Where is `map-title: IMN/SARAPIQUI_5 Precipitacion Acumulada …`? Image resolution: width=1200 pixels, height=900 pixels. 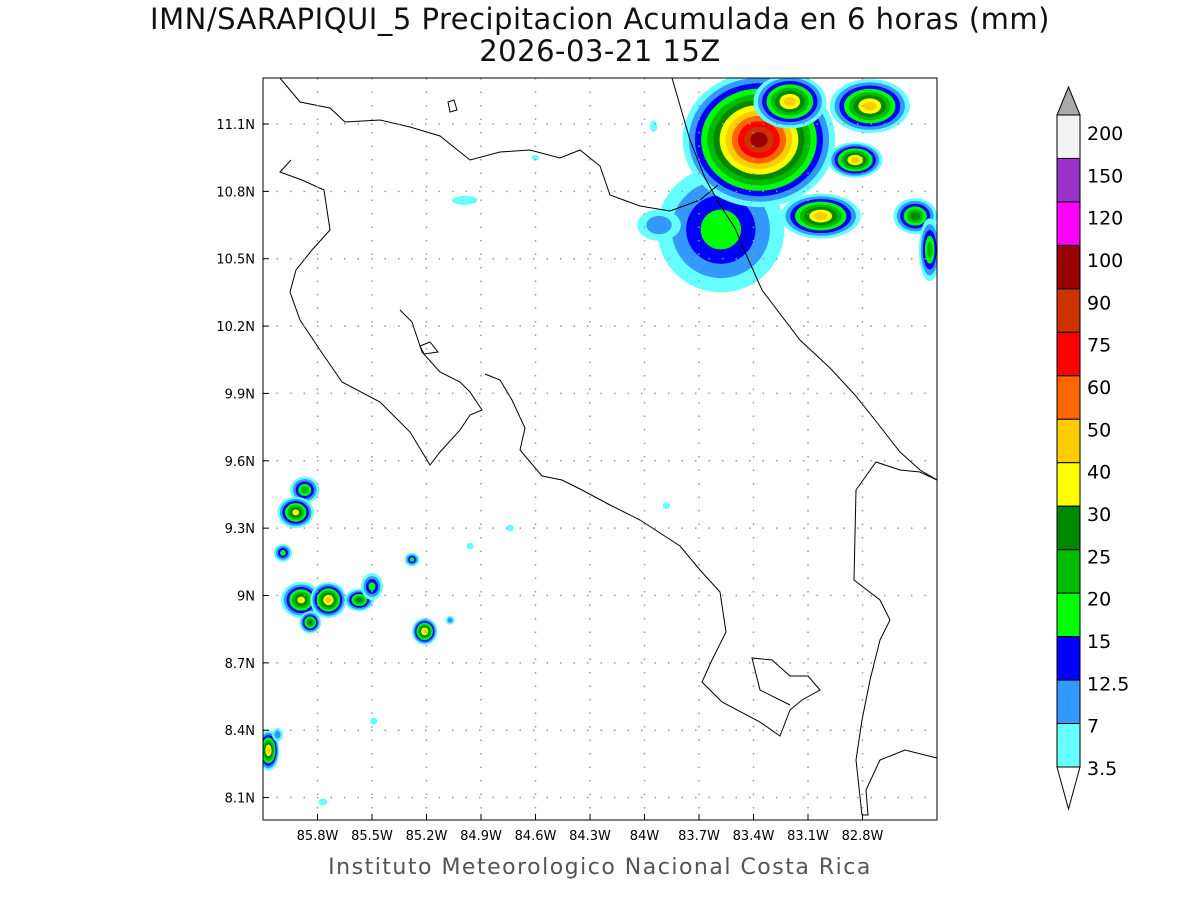
map-title: IMN/SARAPIQUI_5 Precipitacion Acumulada … is located at coordinates (600, 19).